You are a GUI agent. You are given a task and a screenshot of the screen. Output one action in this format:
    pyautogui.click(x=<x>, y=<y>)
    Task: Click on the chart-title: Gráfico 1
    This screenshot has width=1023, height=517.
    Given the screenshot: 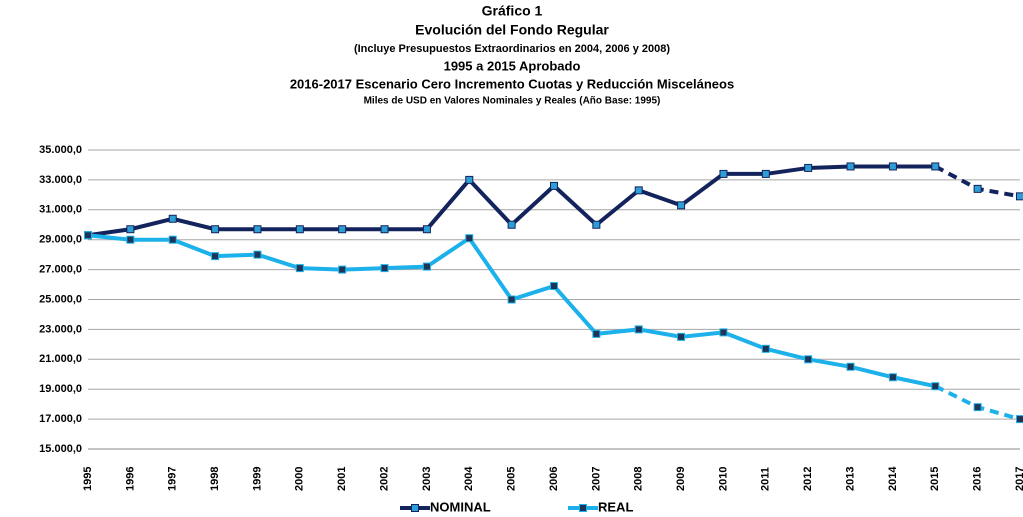 What is the action you would take?
    pyautogui.click(x=512, y=11)
    